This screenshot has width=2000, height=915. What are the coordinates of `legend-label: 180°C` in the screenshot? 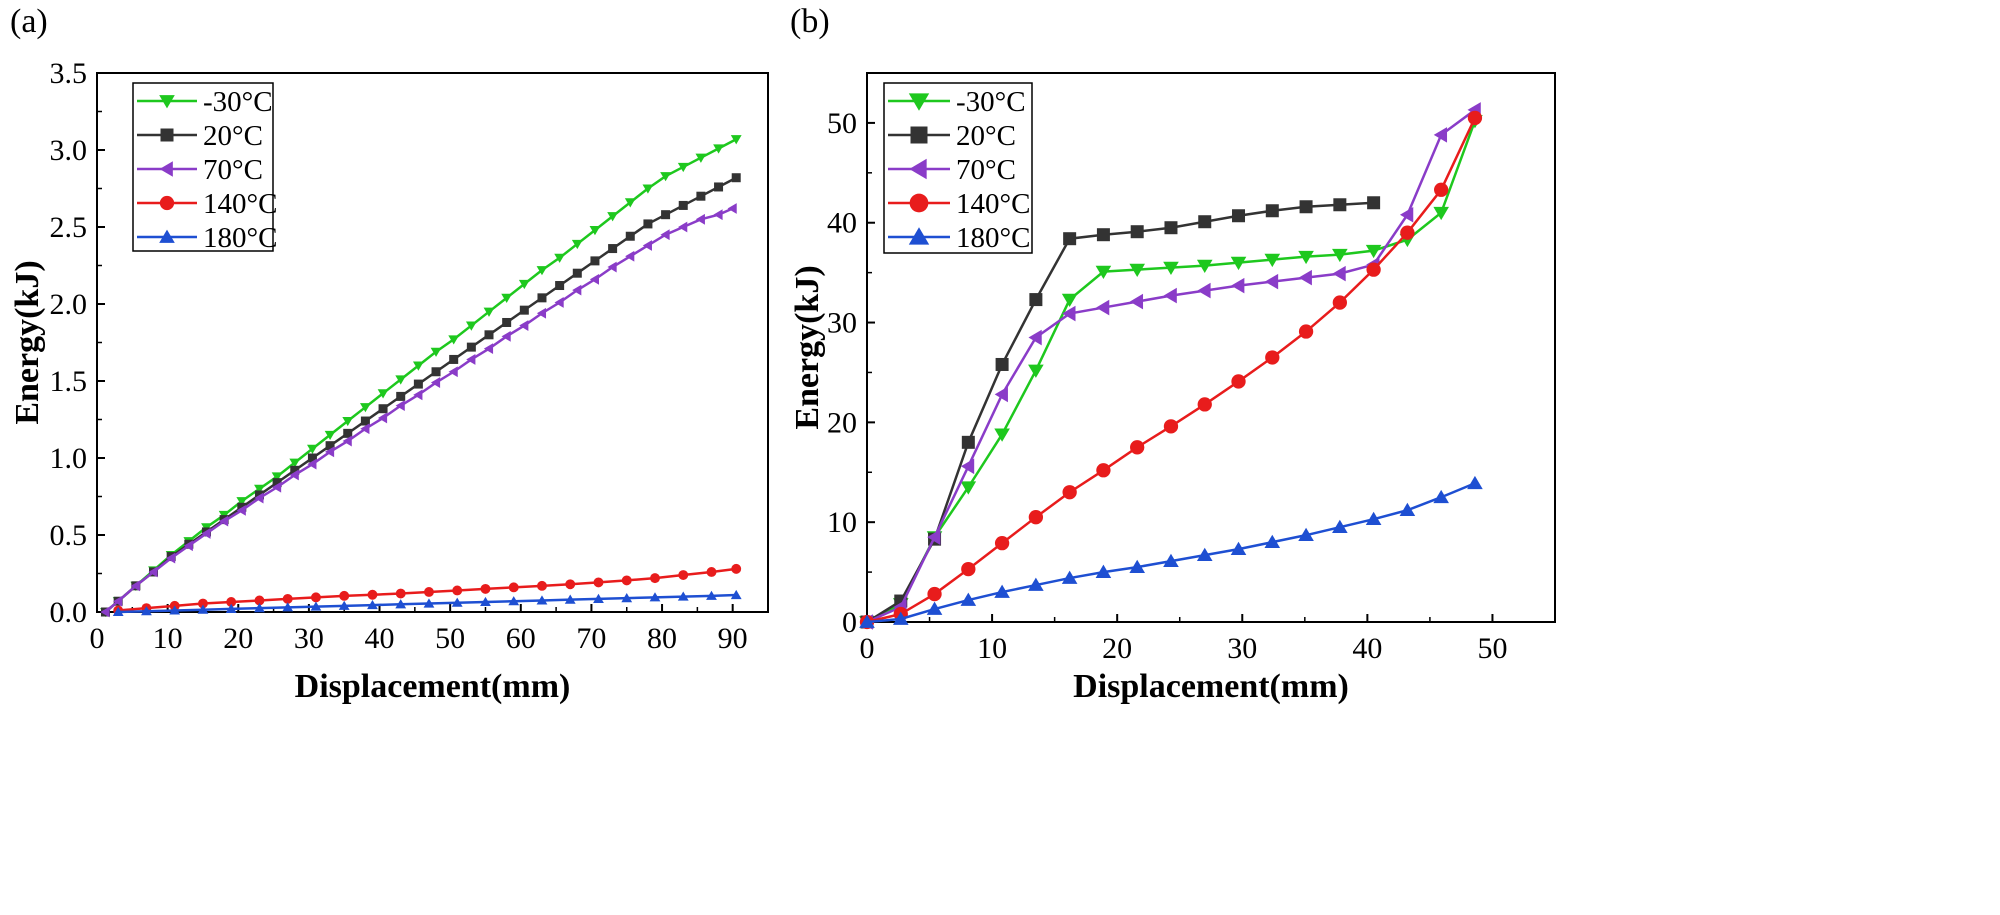 It's located at (993, 238).